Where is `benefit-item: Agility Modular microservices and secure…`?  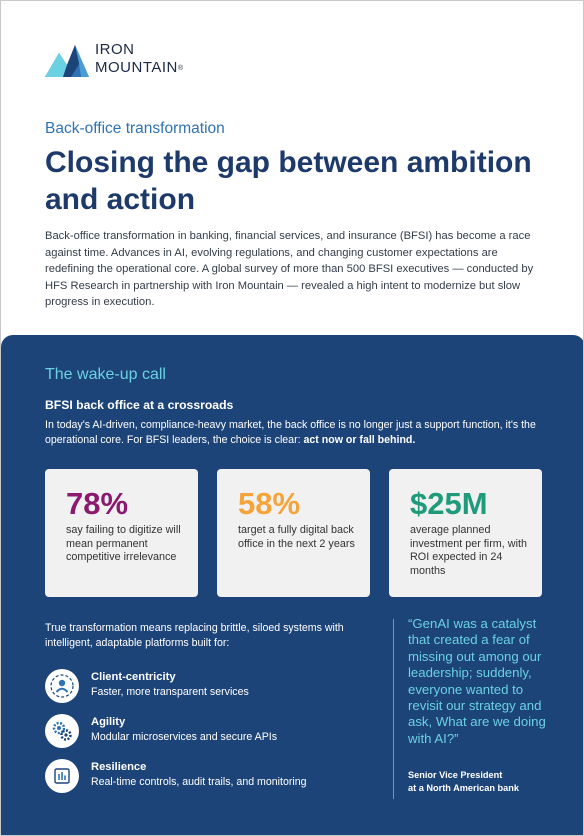 benefit-item: Agility Modular microservices and secure… is located at coordinates (205, 734).